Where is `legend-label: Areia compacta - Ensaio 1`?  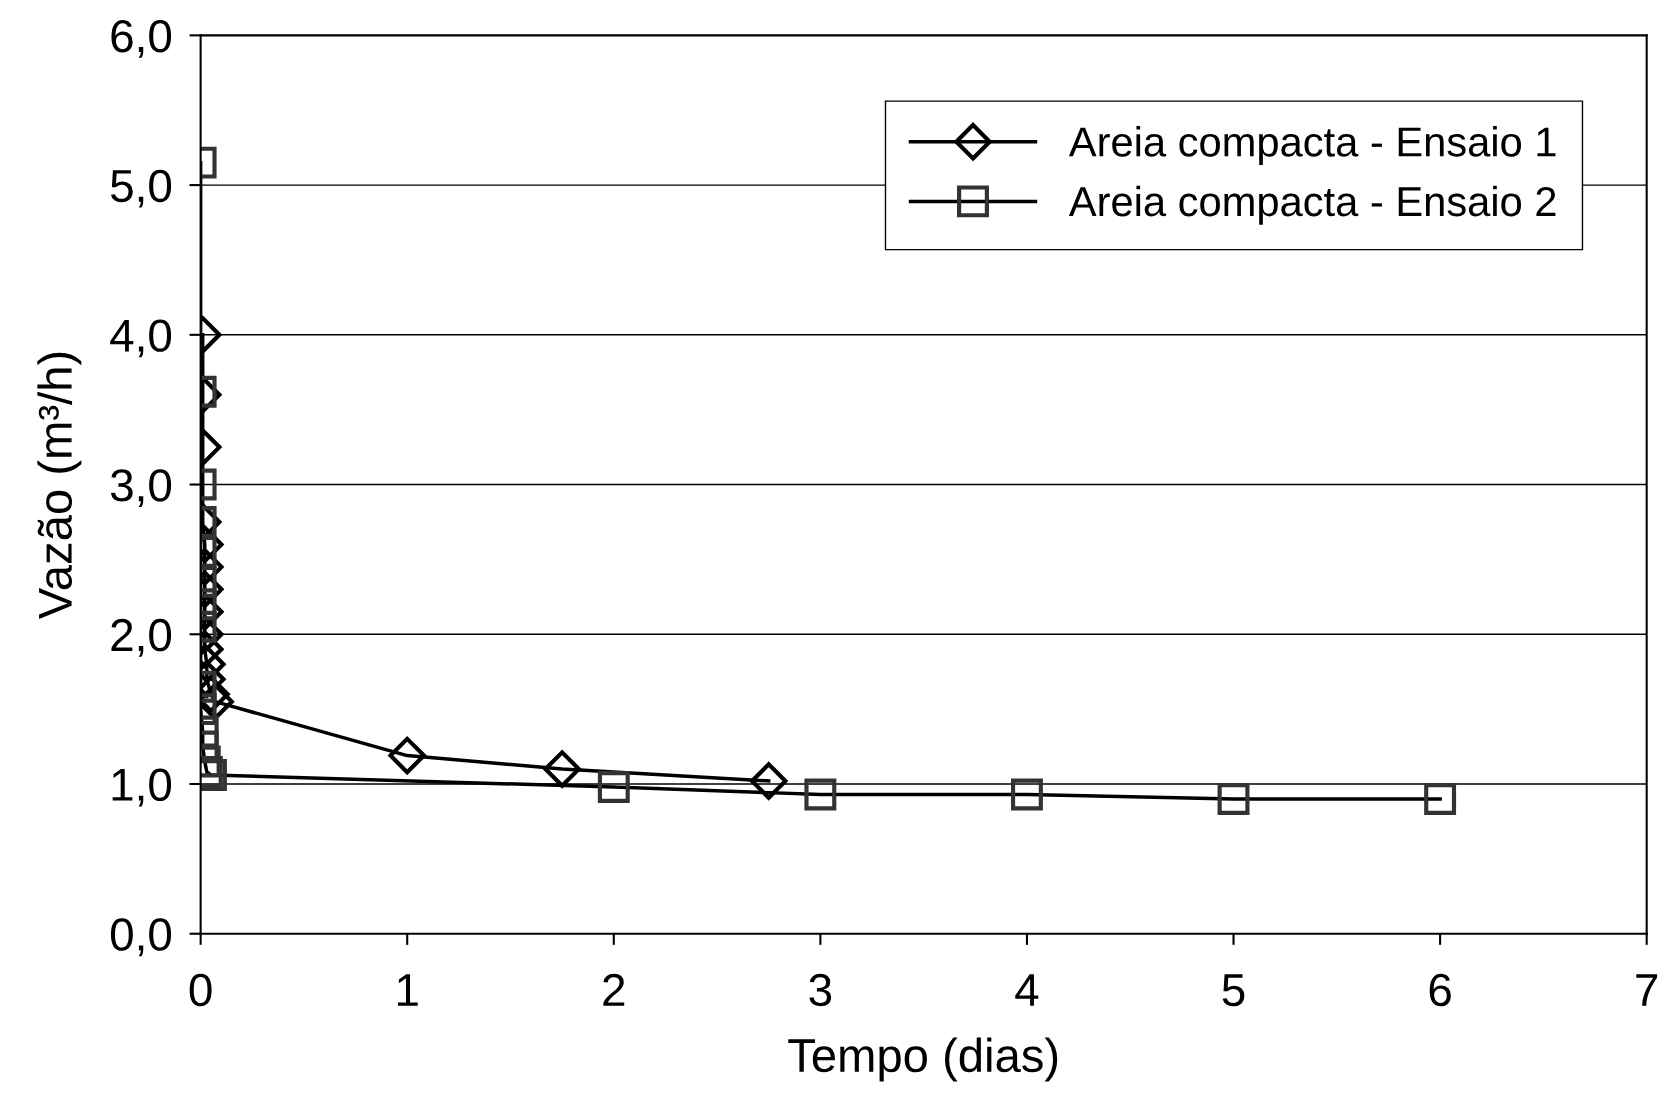 legend-label: Areia compacta - Ensaio 1 is located at coordinates (1312, 145).